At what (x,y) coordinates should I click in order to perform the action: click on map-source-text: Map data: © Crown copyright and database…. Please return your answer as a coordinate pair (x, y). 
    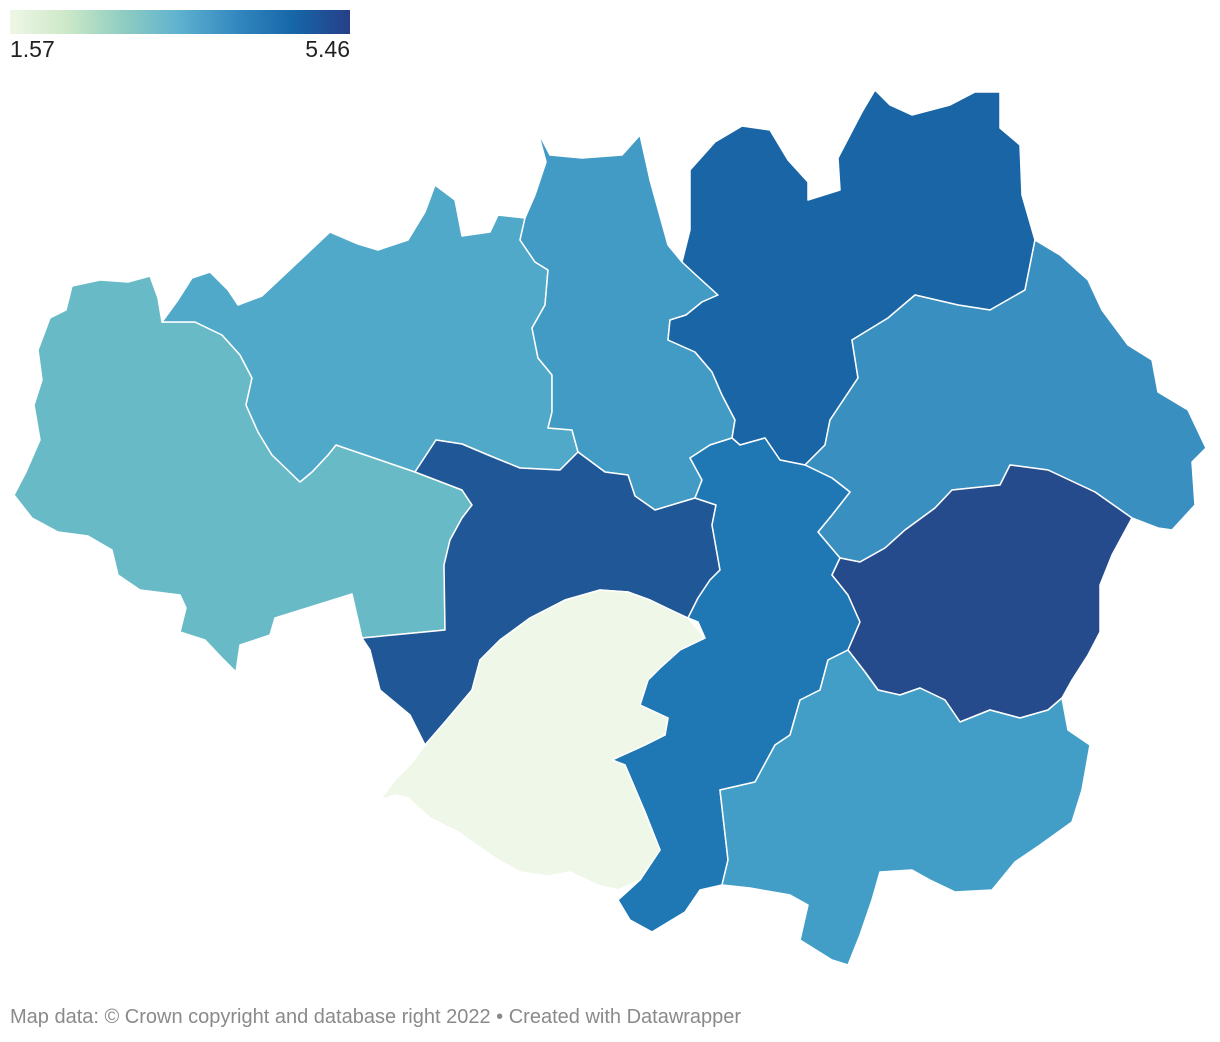
    Looking at the image, I should click on (250, 1017).